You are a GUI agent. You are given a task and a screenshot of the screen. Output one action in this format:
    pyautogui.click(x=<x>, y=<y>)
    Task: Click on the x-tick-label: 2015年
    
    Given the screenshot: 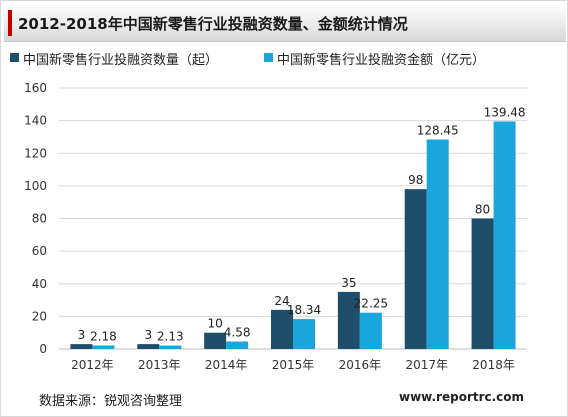 What is the action you would take?
    pyautogui.click(x=293, y=365)
    